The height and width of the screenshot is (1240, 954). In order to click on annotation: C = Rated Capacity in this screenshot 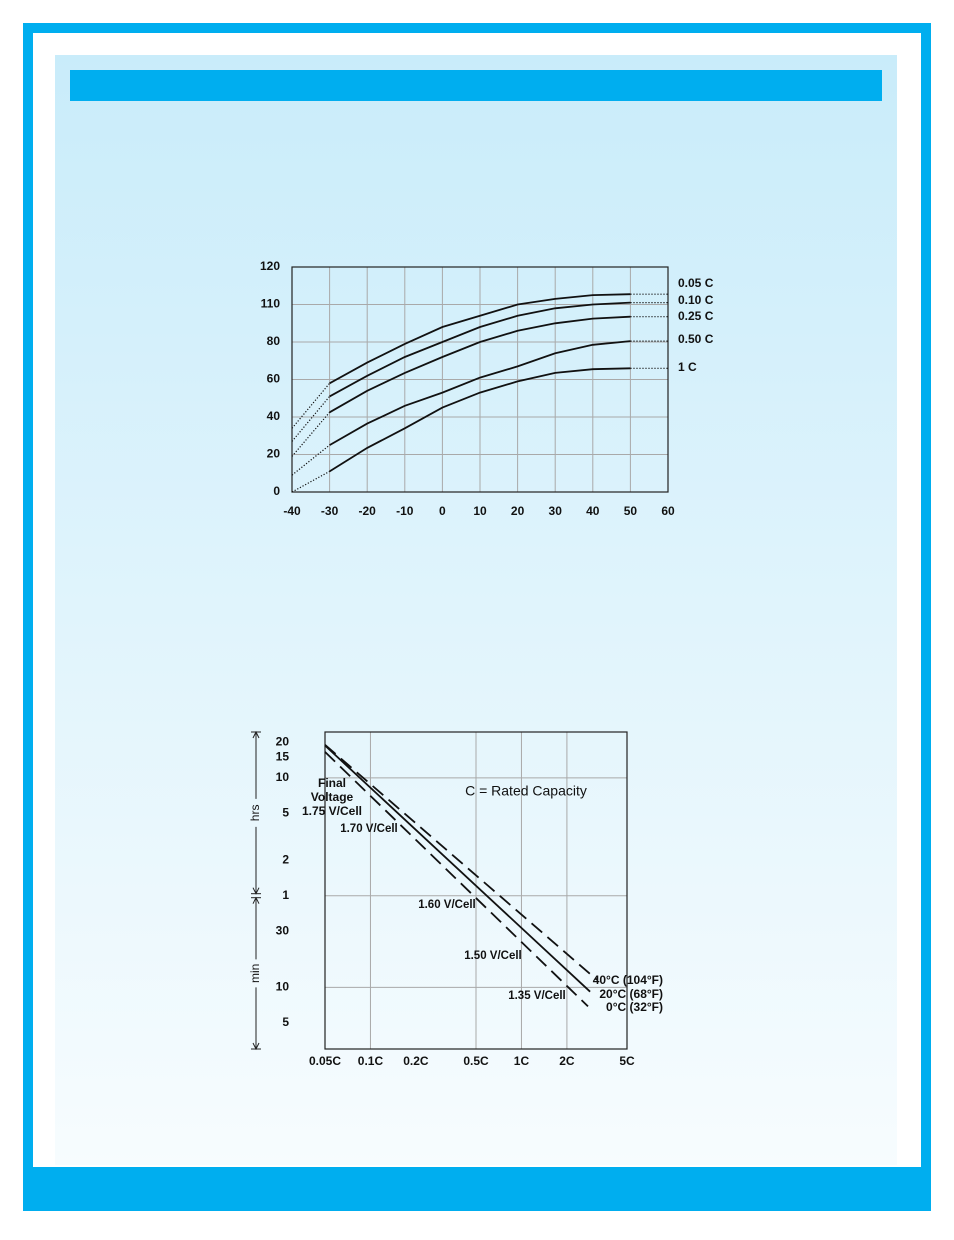, I will do `click(526, 791)`.